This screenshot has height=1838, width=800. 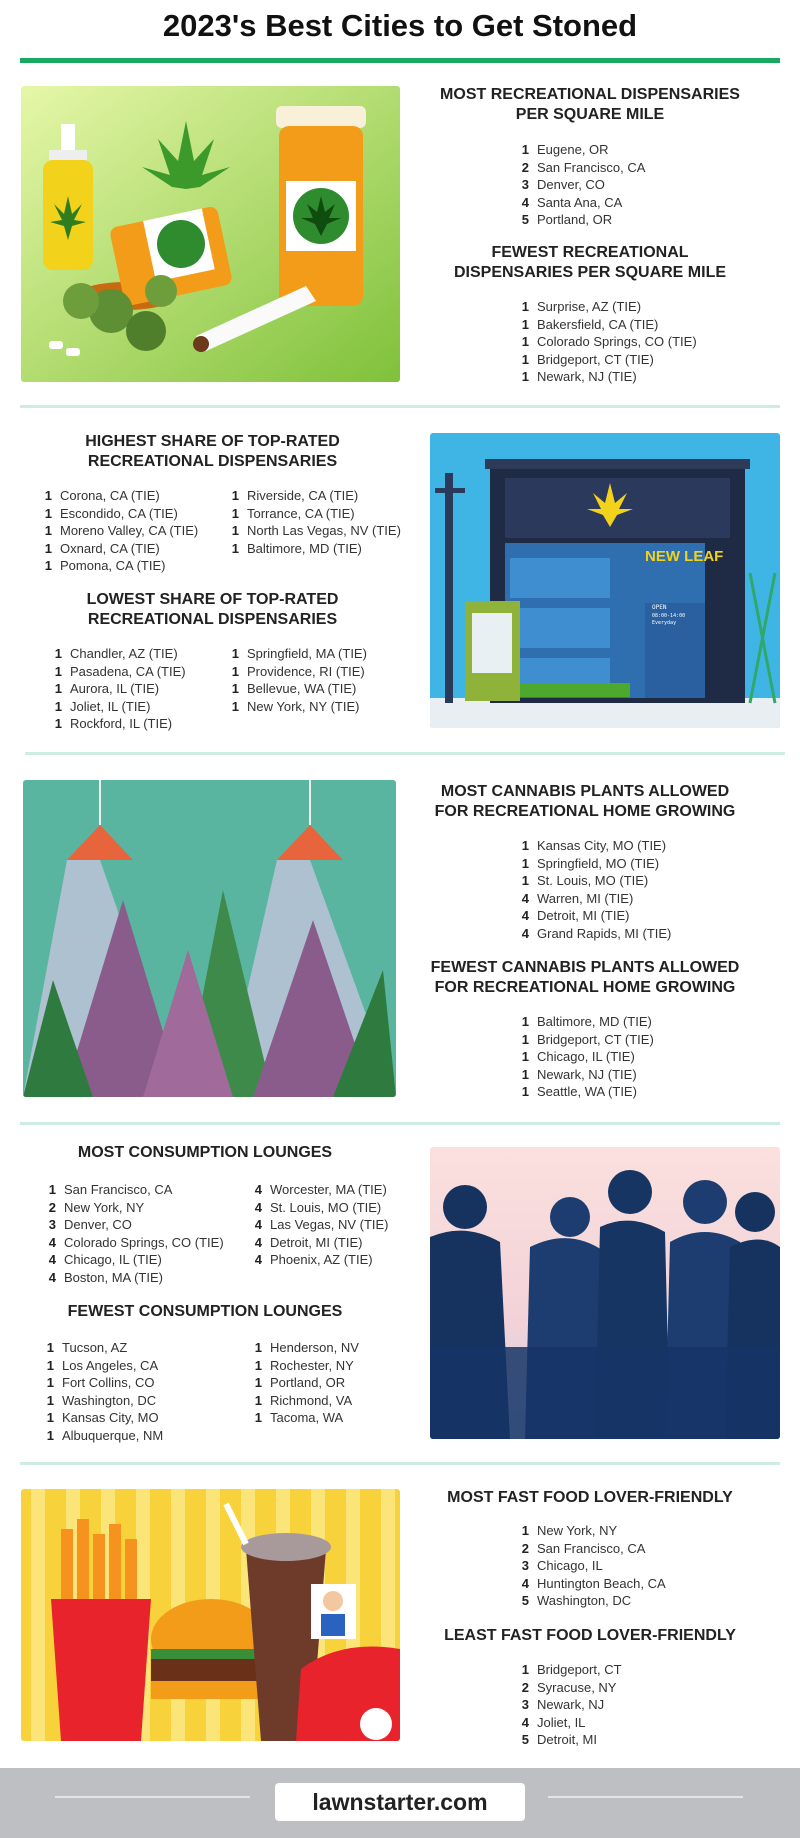 I want to click on list-item: 2 New York, NY, so click(x=96, y=1207).